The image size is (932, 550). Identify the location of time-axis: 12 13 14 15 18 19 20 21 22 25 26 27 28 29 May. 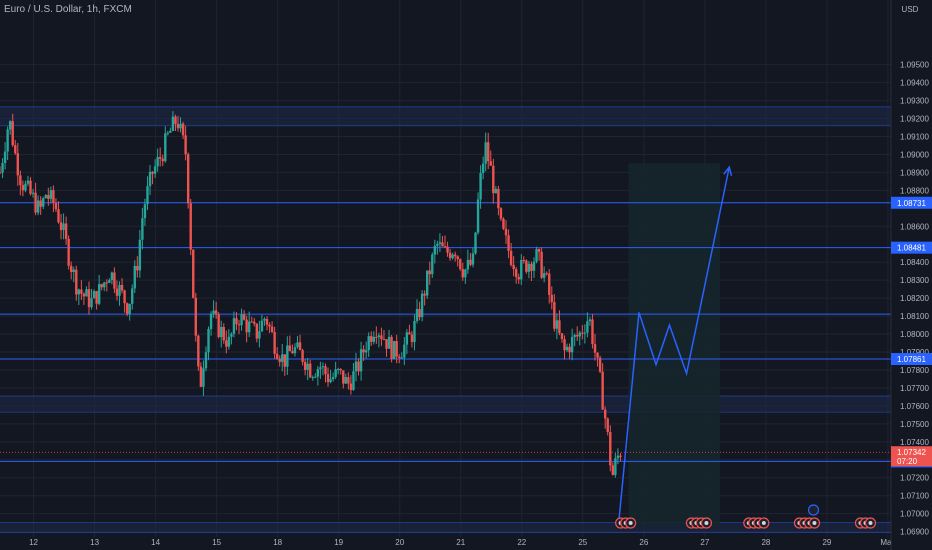
(466, 543).